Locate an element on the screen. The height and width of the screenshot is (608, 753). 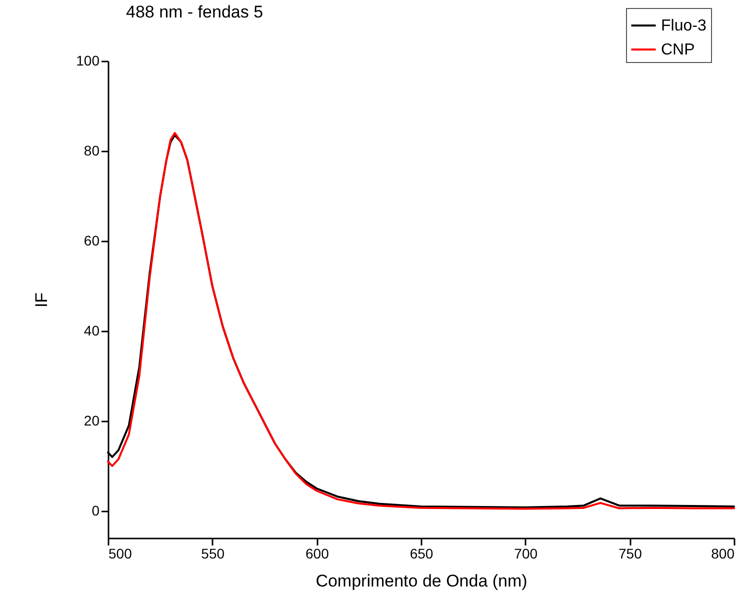
x-tick-label: 500 is located at coordinates (120, 554).